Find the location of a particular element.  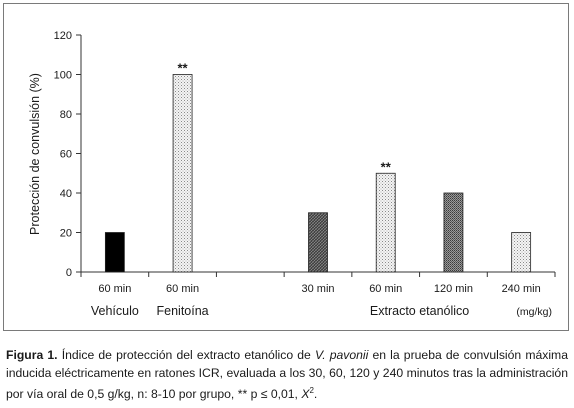

y-axis-title: Protección de convulsión (%) is located at coordinates (35, 154).